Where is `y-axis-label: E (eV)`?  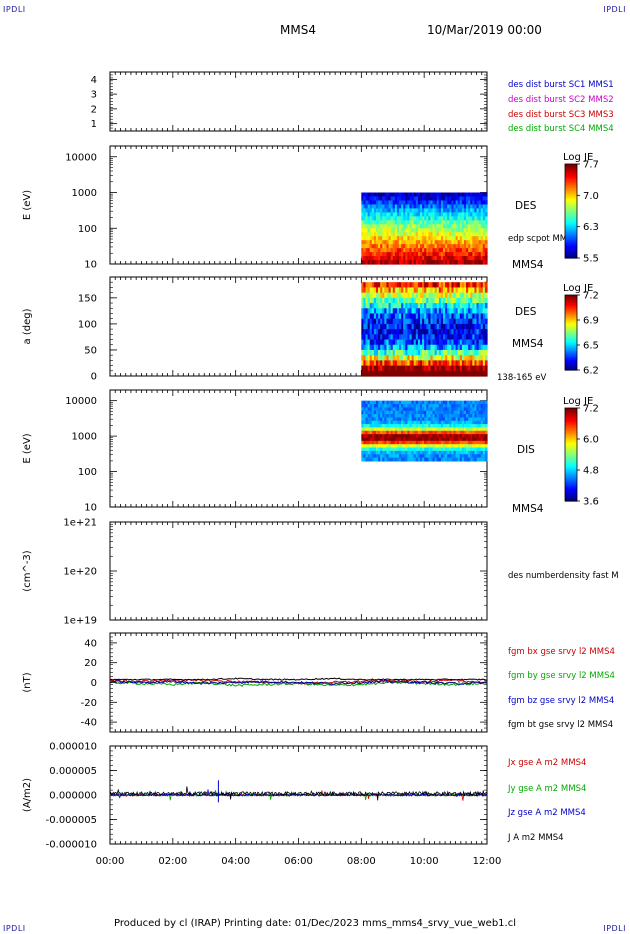 y-axis-label: E (eV) is located at coordinates (27, 448).